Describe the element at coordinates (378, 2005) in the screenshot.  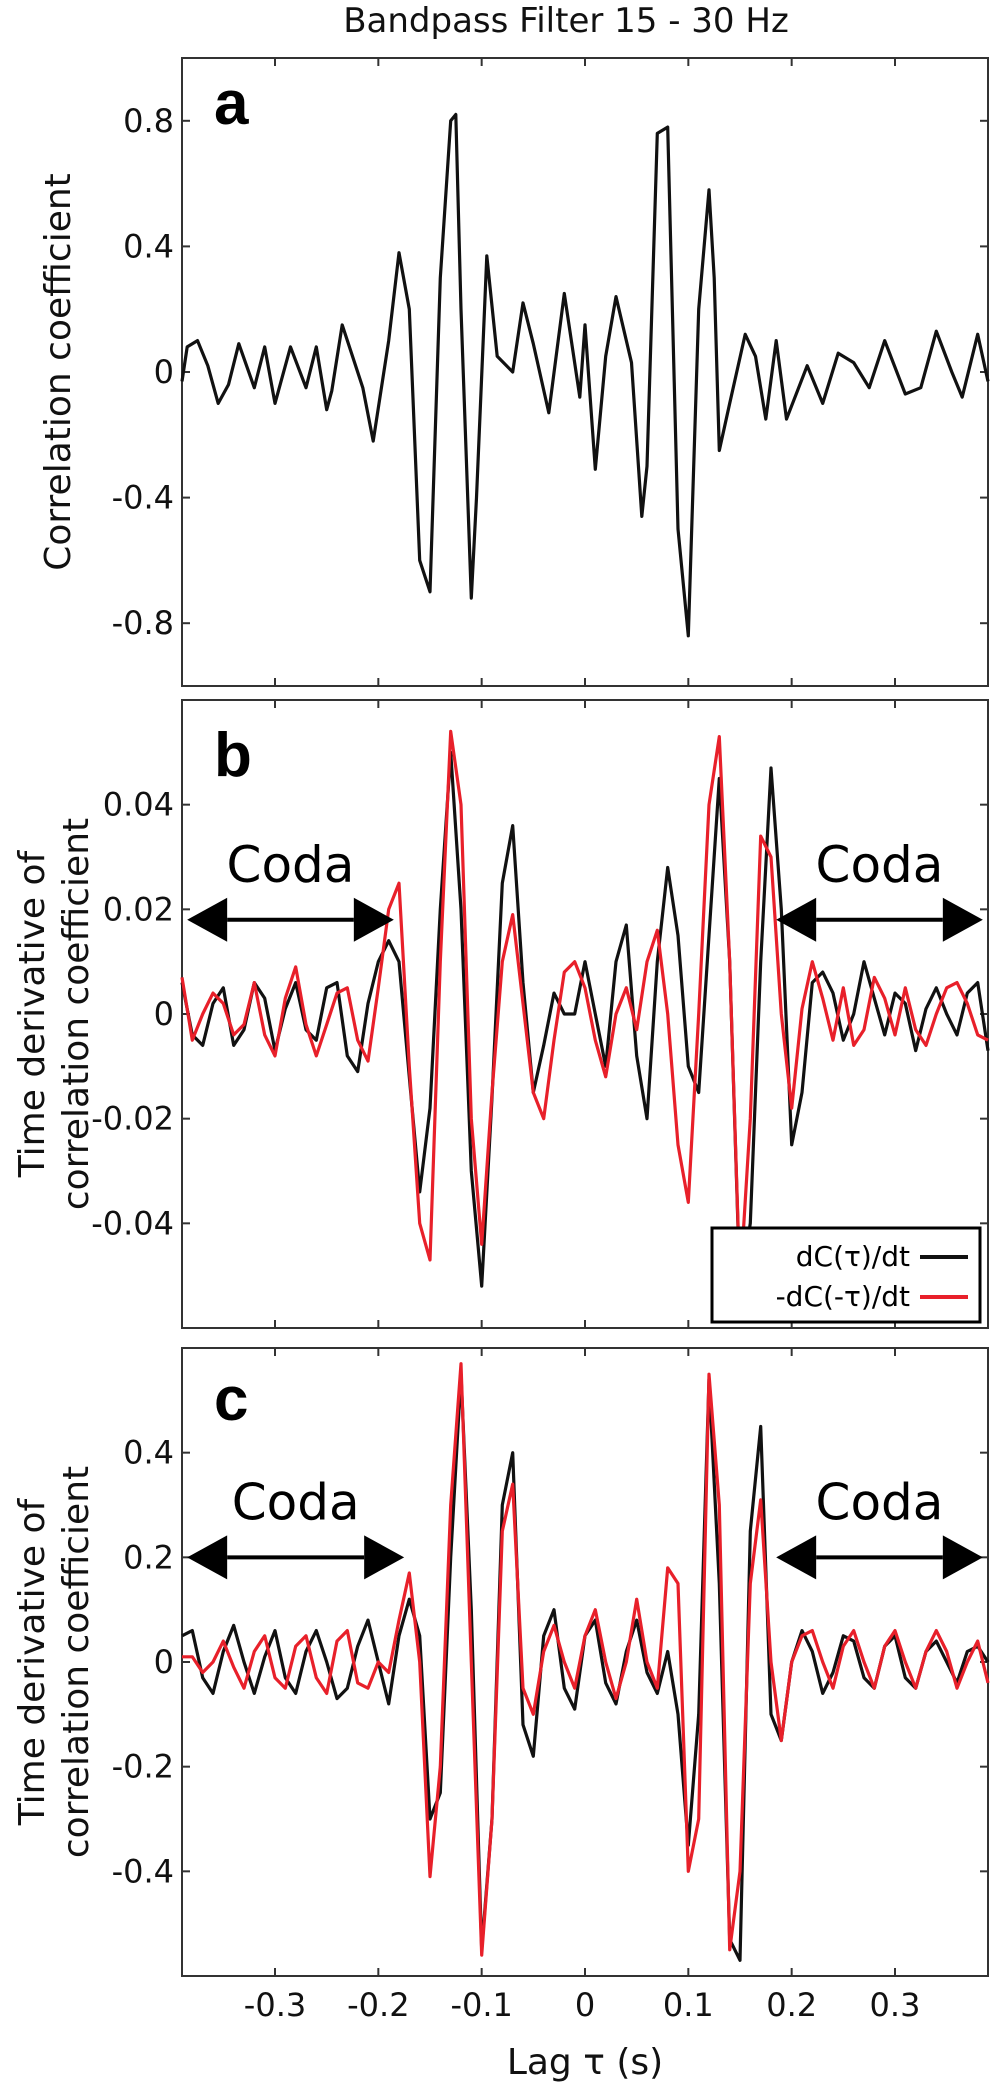
I see `x-tick-label: -0.2` at that location.